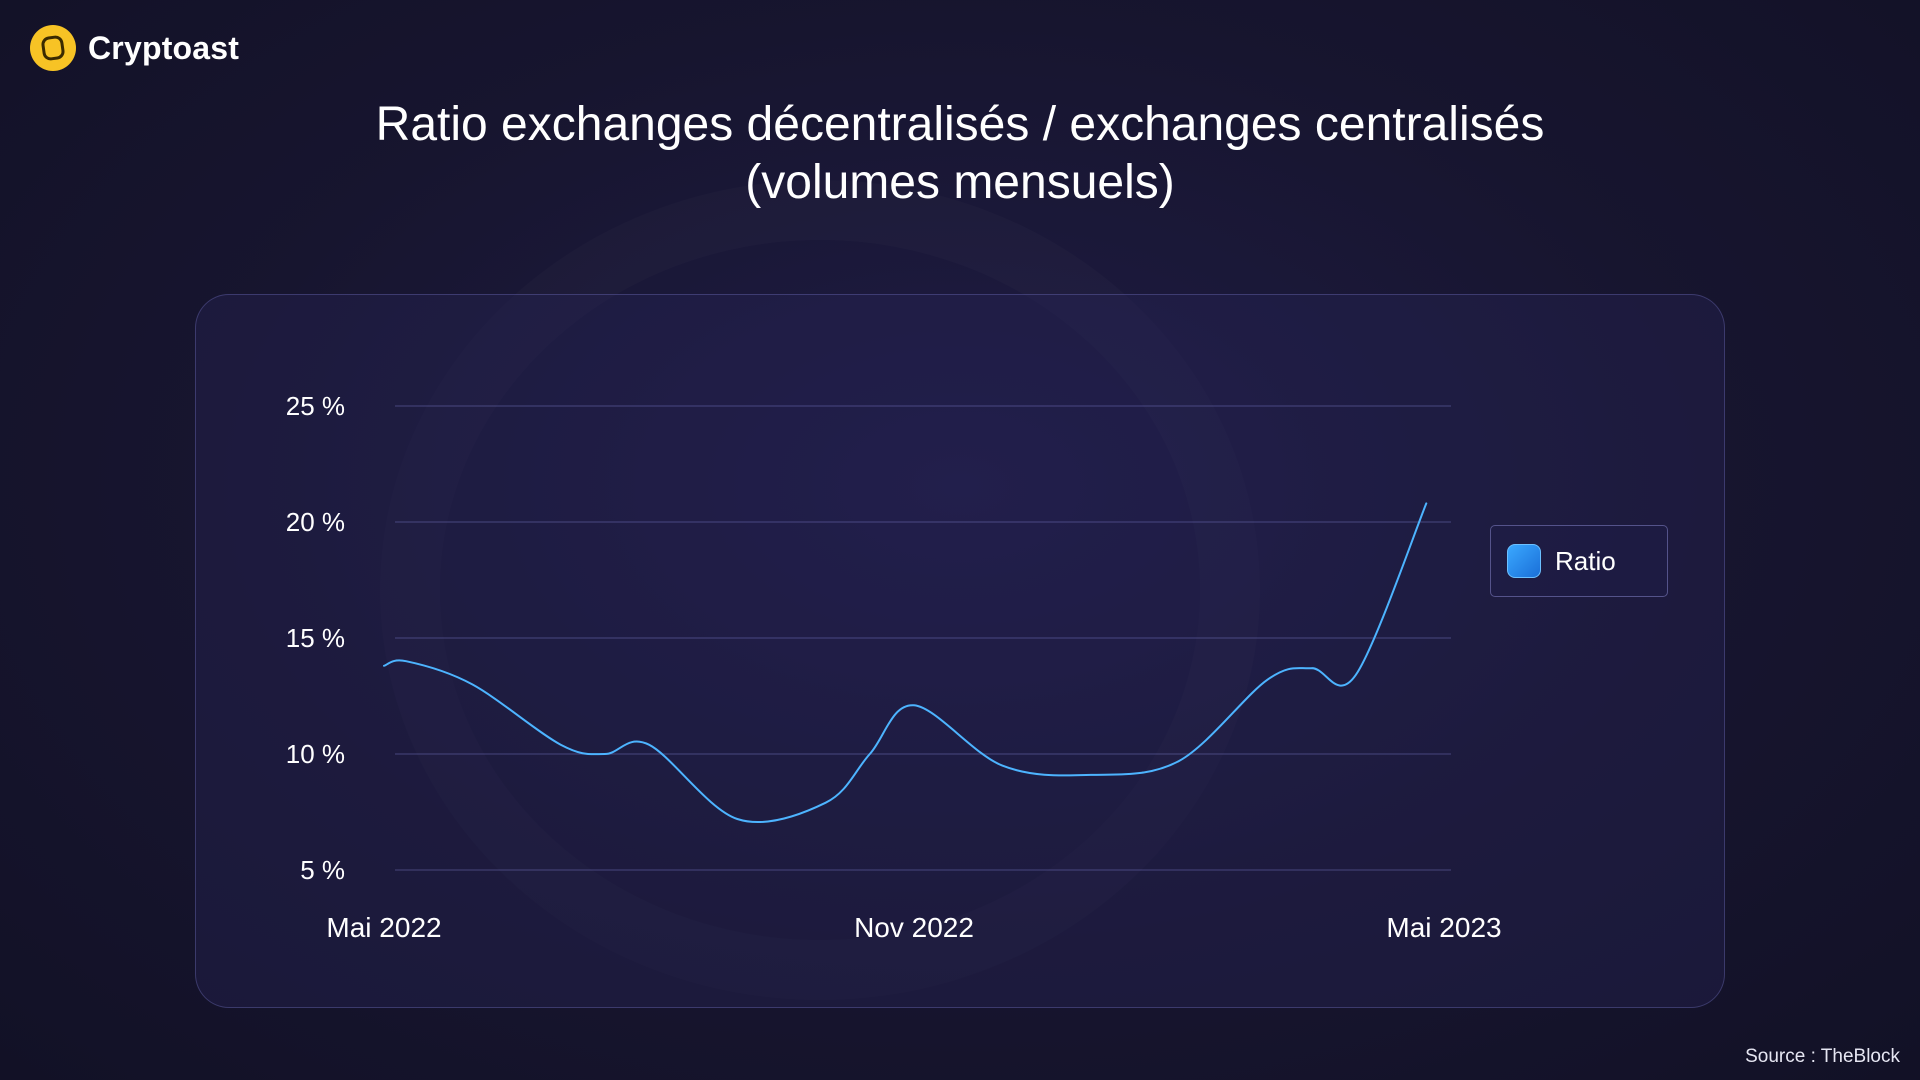 This screenshot has width=1920, height=1080. I want to click on x-tick-label: Mai 2022, so click(383, 927).